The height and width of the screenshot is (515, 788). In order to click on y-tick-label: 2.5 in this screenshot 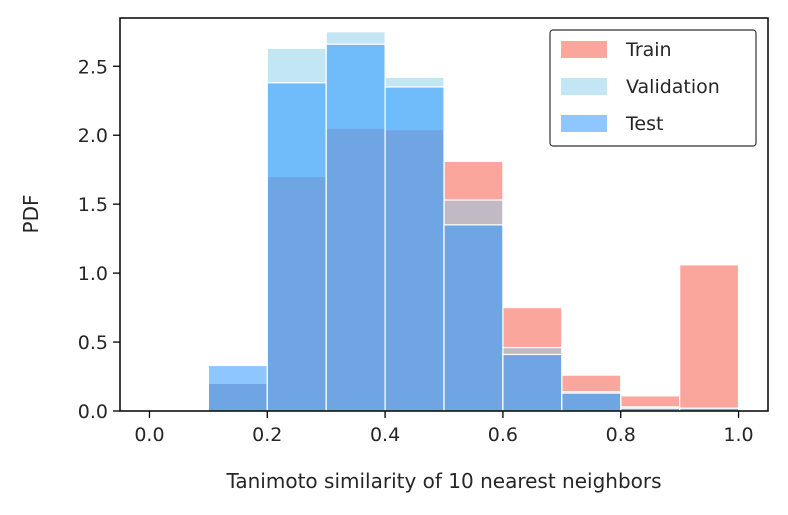, I will do `click(93, 67)`.